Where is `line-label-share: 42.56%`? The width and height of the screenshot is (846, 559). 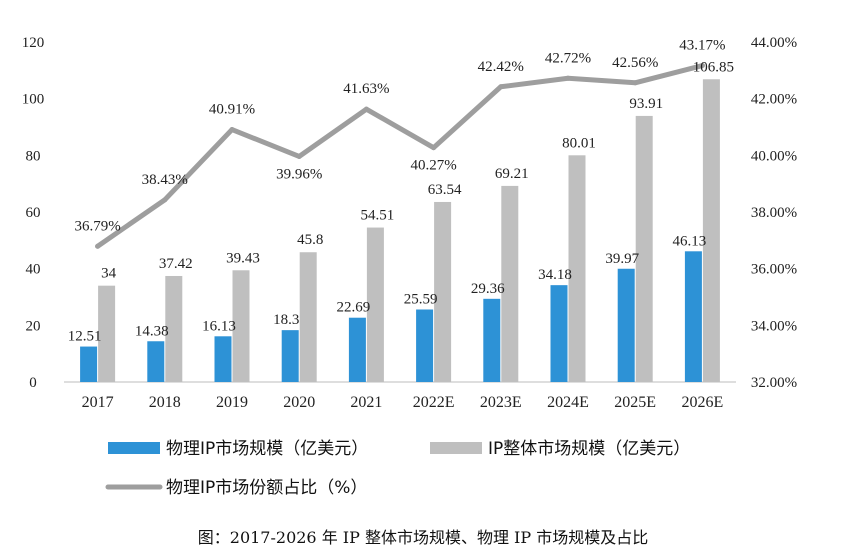
line-label-share: 42.56% is located at coordinates (635, 63).